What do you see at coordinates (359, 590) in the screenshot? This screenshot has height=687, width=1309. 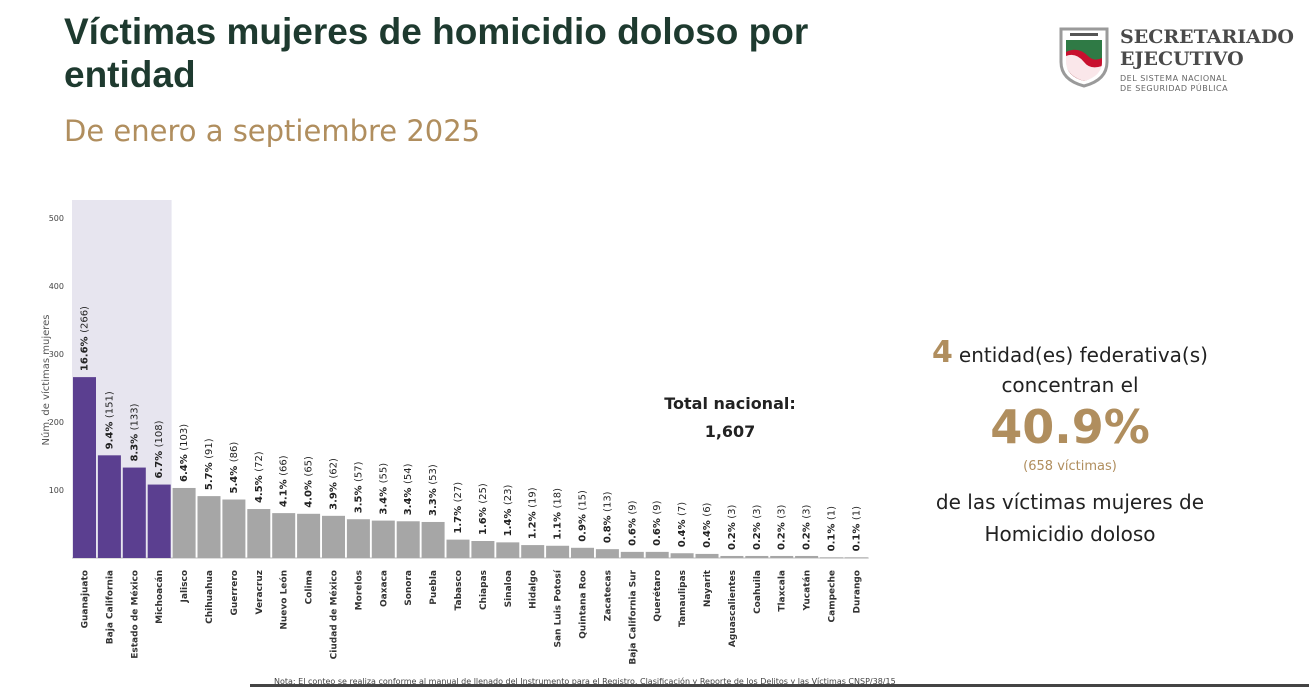 I see `x-tick-label: Morelos` at bounding box center [359, 590].